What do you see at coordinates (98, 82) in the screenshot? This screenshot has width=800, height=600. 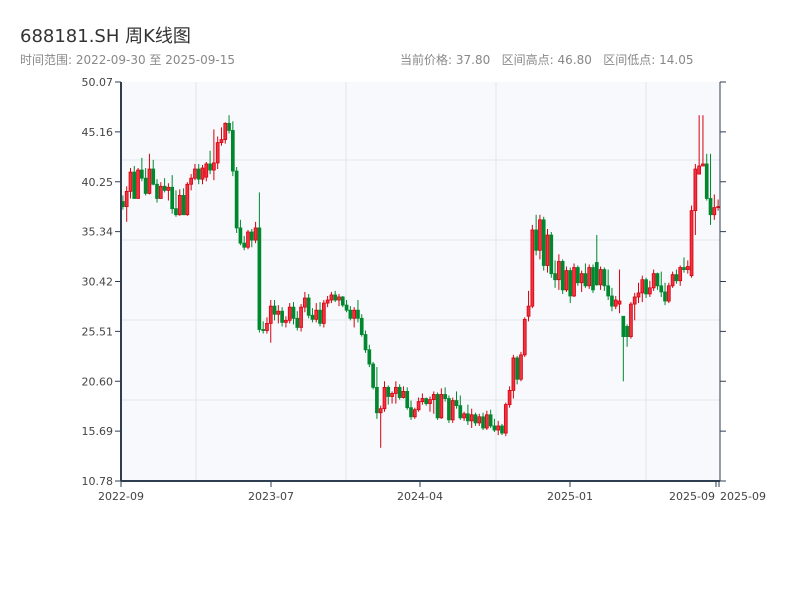 I see `y-tick-label: 50.07` at bounding box center [98, 82].